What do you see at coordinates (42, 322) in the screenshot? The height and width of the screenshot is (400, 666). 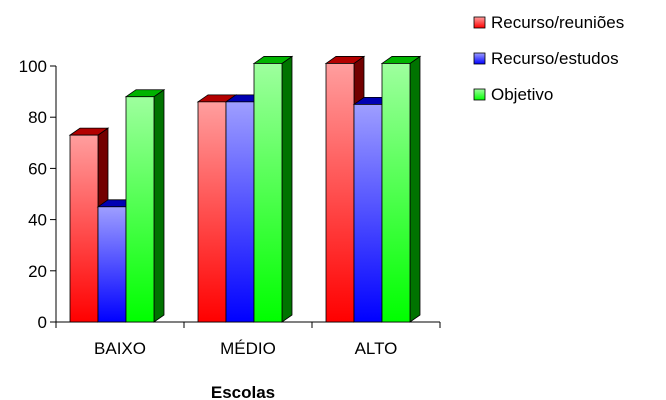 I see `y-tick-label: 0` at bounding box center [42, 322].